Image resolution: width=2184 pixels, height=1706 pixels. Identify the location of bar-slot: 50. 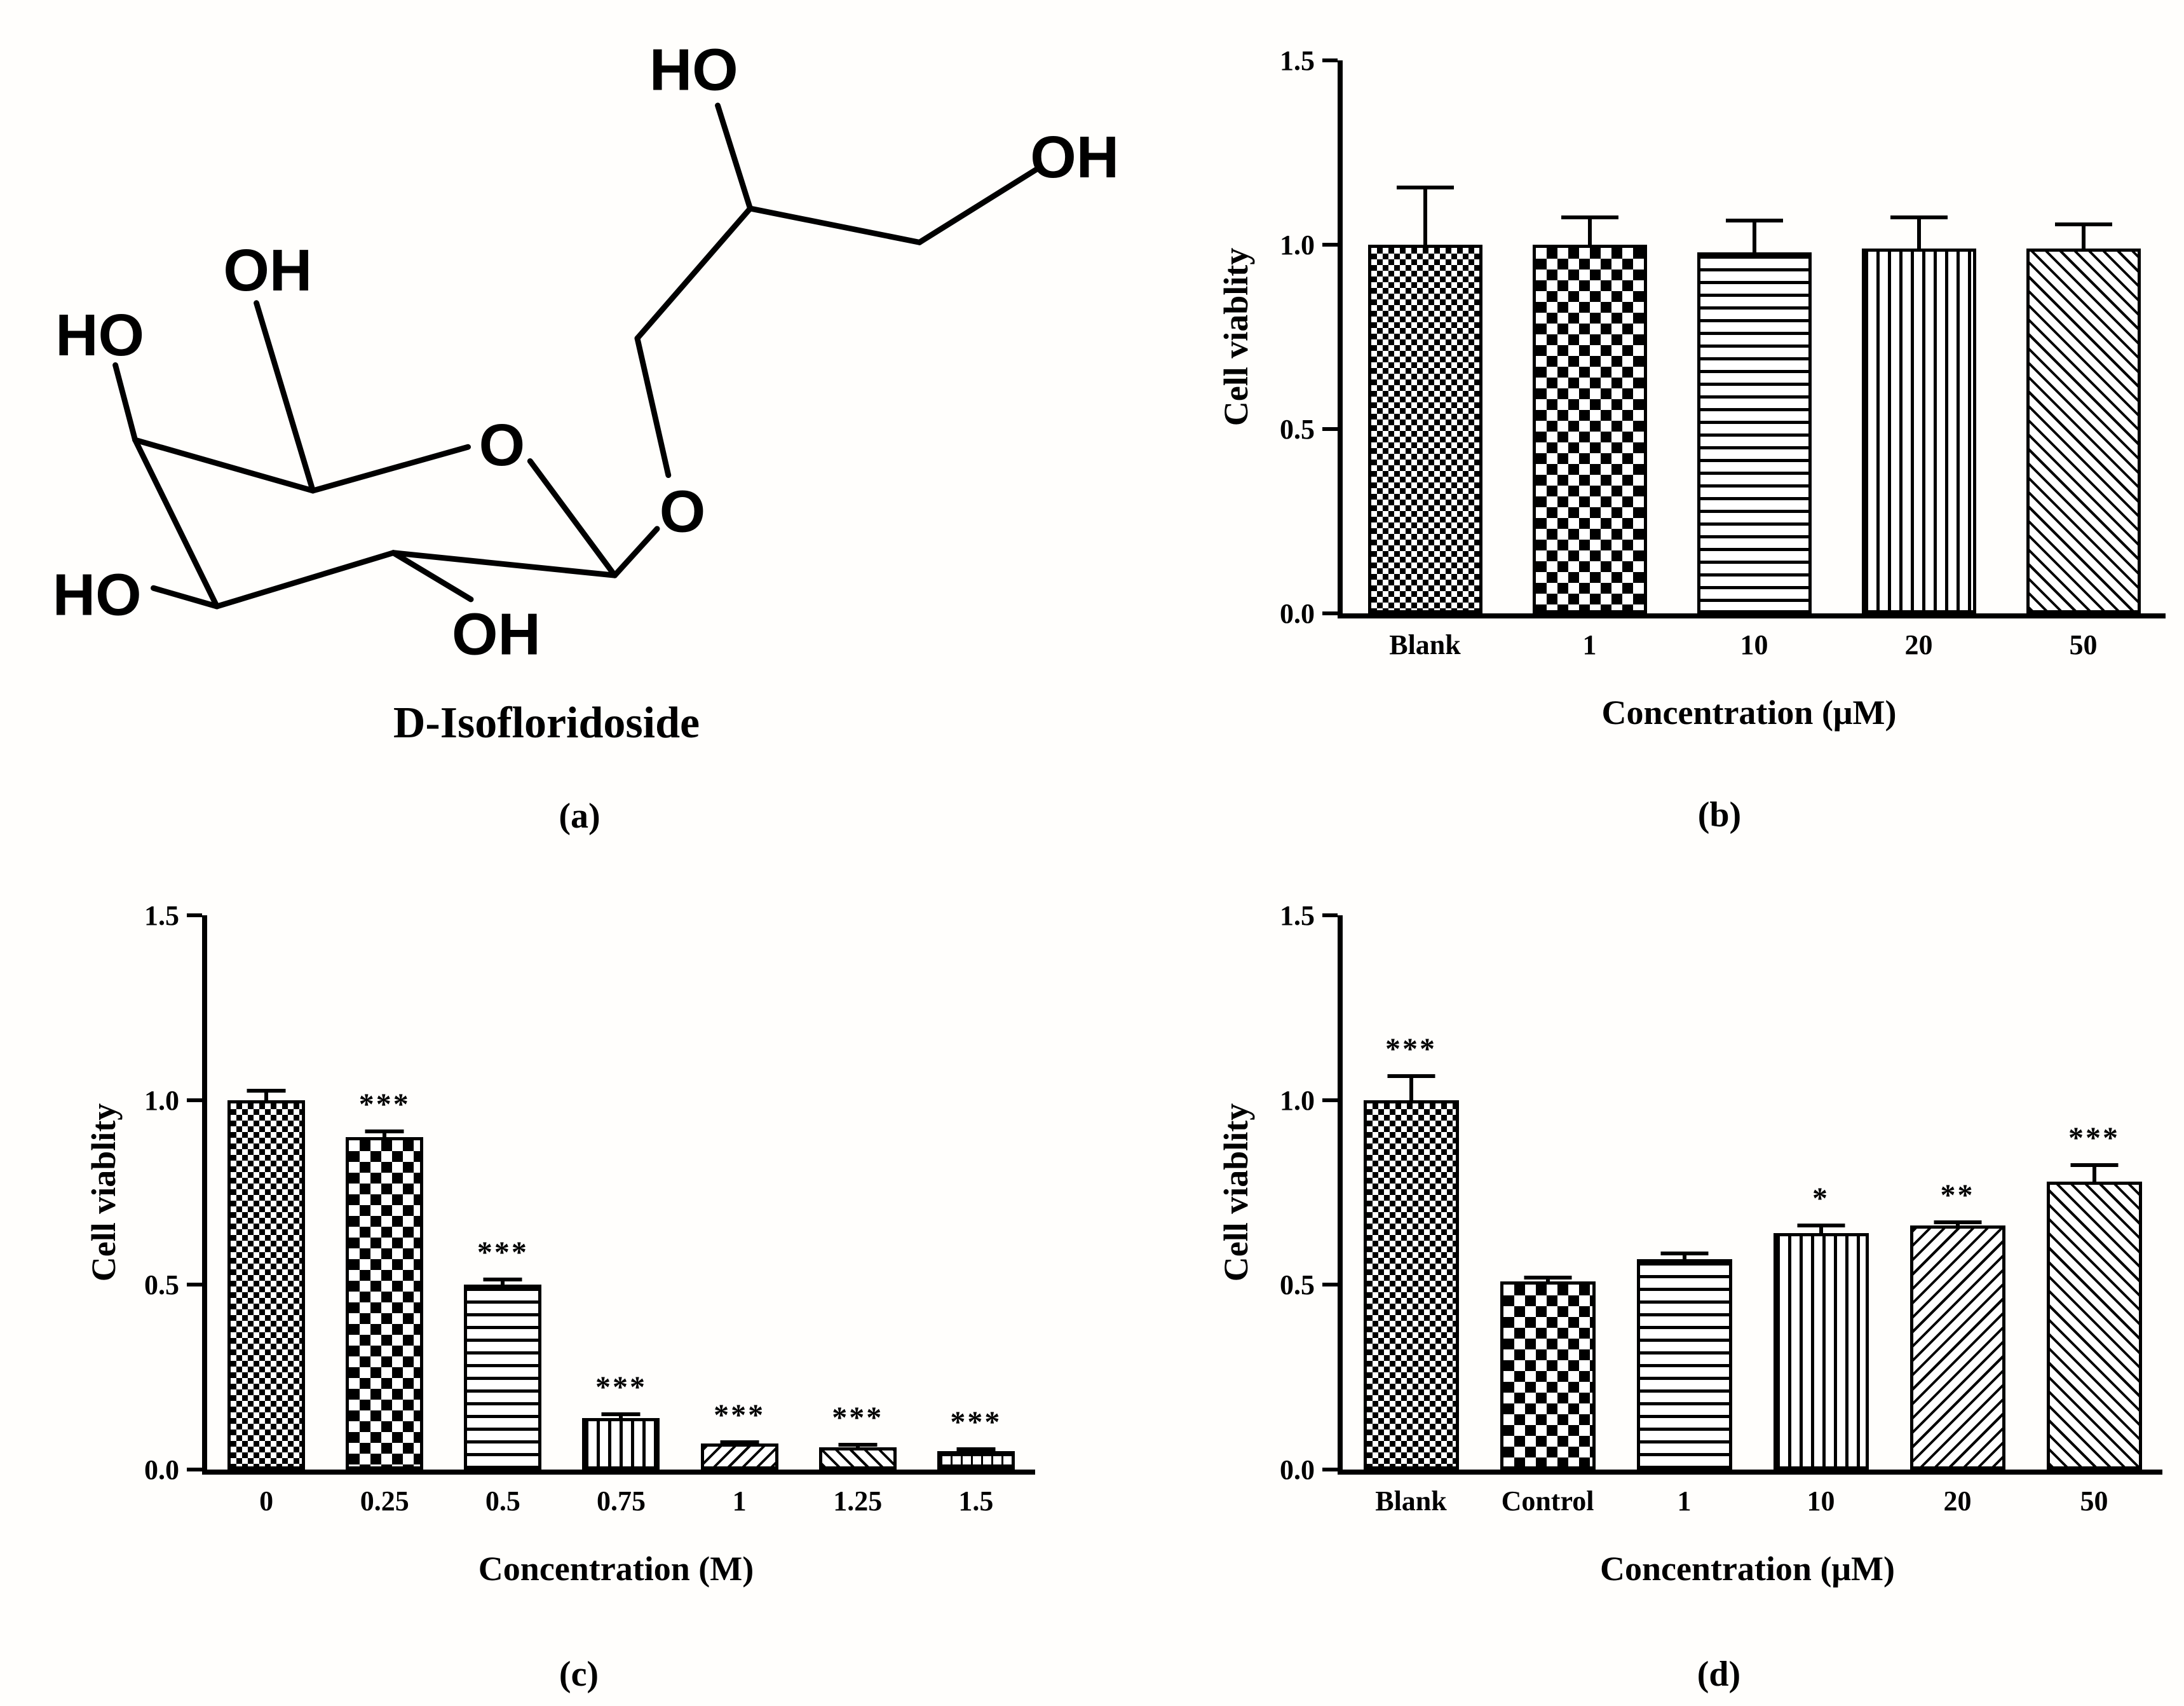
(2083, 360).